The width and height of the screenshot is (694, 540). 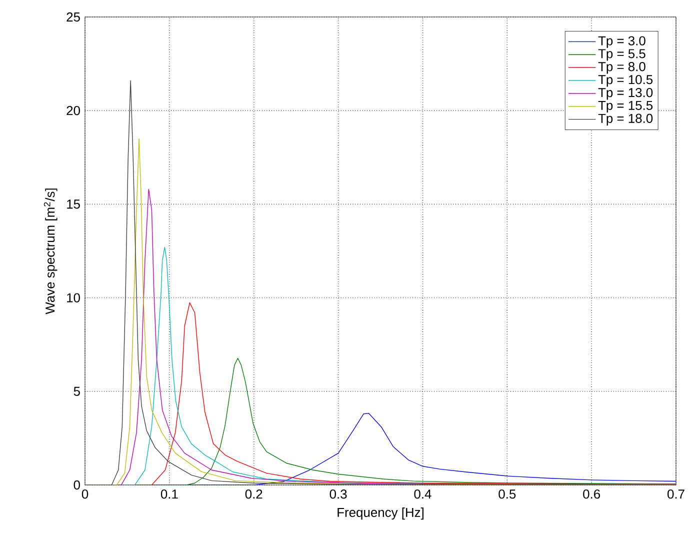 I want to click on legend-label: Tp = 3.0, so click(x=622, y=42).